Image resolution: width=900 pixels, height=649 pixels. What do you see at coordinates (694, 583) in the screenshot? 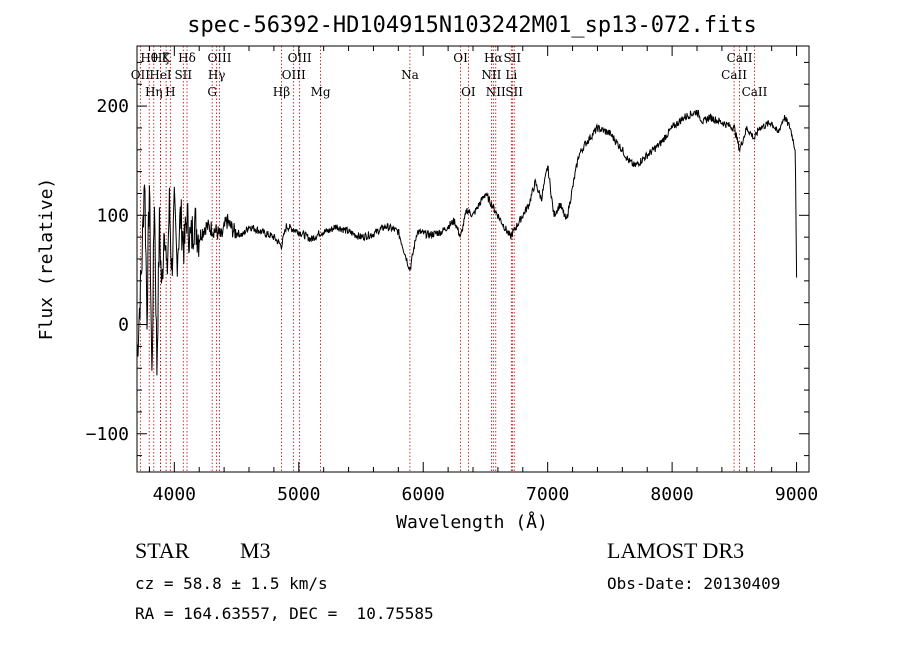
I see `obs-date: Obs-Date: 20130409` at bounding box center [694, 583].